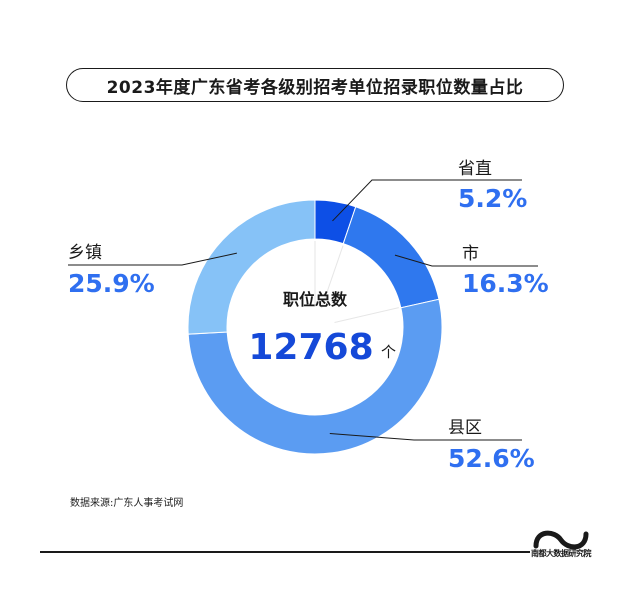 This screenshot has height=614, width=629. What do you see at coordinates (315, 85) in the screenshot?
I see `chart-title: 2023年度广东省考各级别招考单位招录职位数量占比` at bounding box center [315, 85].